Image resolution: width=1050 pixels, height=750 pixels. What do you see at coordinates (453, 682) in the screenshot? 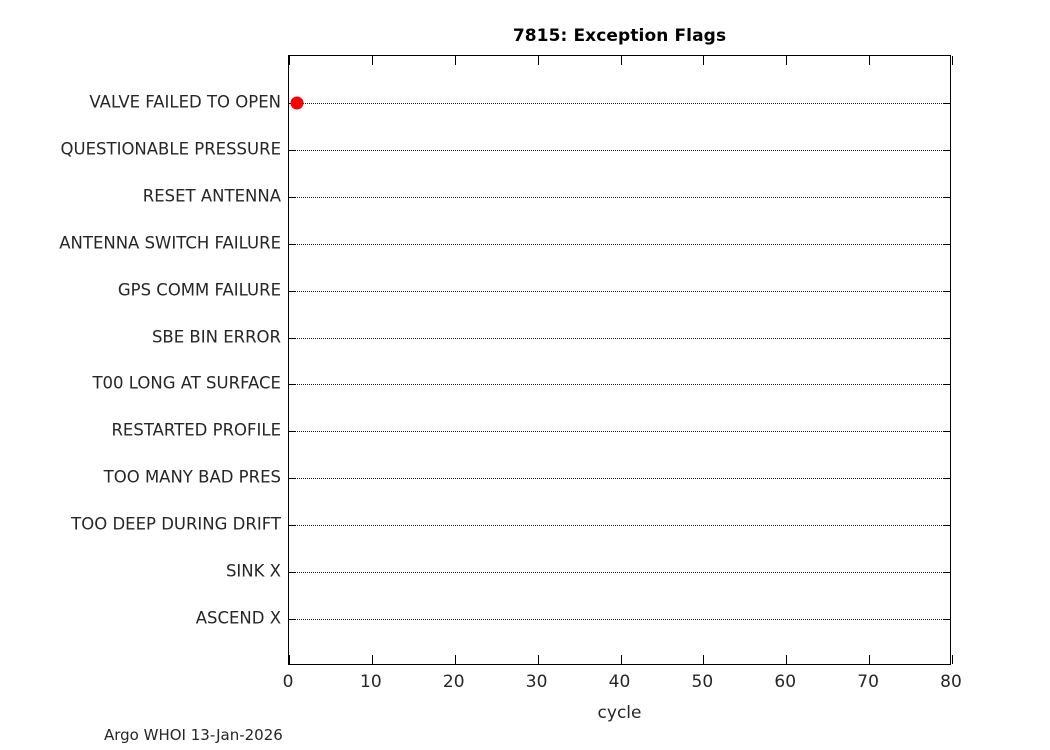
I see `x-axis-tick-label: 20` at bounding box center [453, 682].